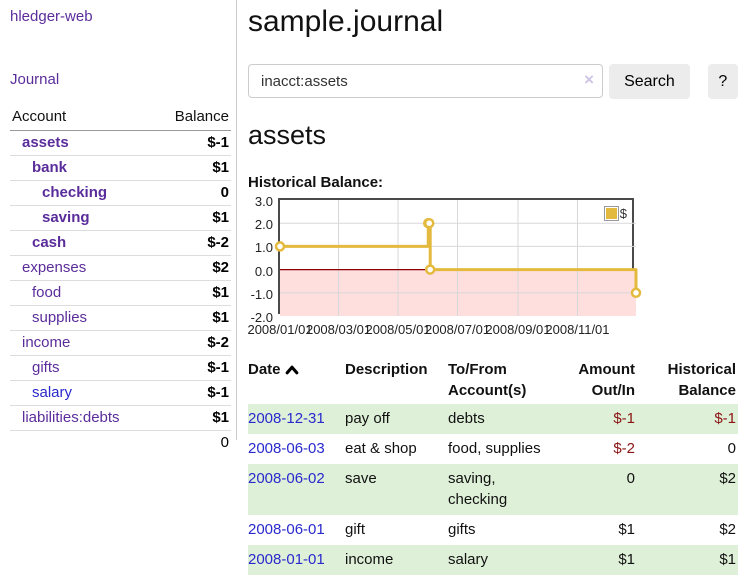 The width and height of the screenshot is (742, 582). I want to click on transaction-amount: 0, so click(603, 489).